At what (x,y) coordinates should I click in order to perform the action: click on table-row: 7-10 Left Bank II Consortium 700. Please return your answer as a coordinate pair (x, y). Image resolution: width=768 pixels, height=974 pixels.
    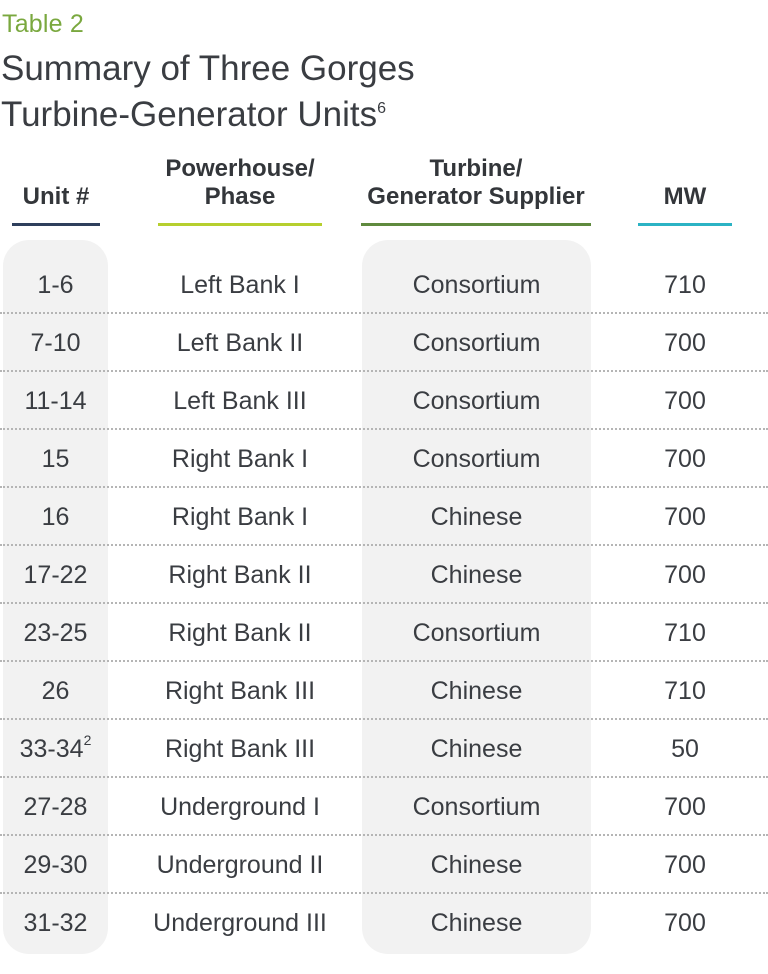
    Looking at the image, I should click on (384, 343).